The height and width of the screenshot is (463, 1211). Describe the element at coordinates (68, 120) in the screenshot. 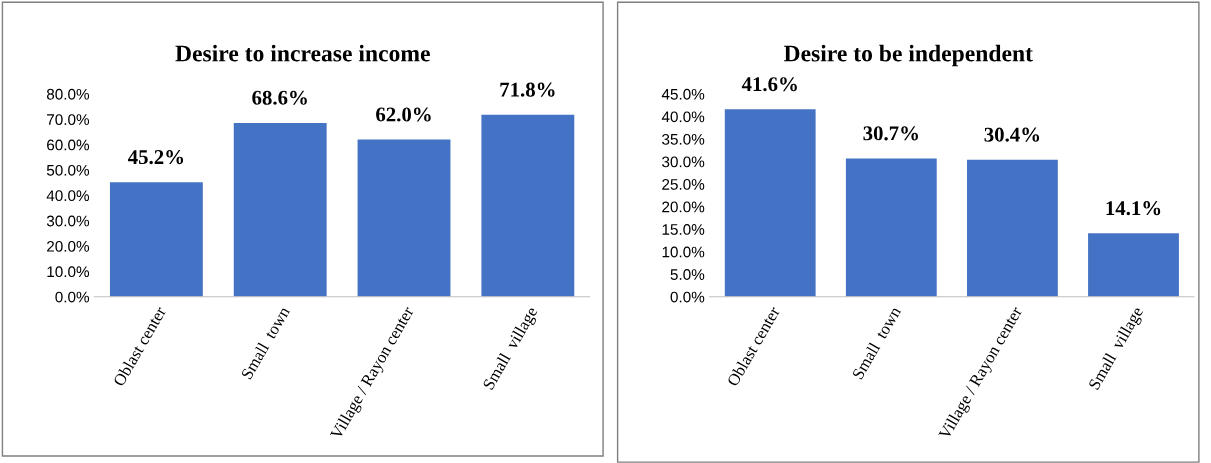

I see `y-tick-label: 70.0%` at that location.